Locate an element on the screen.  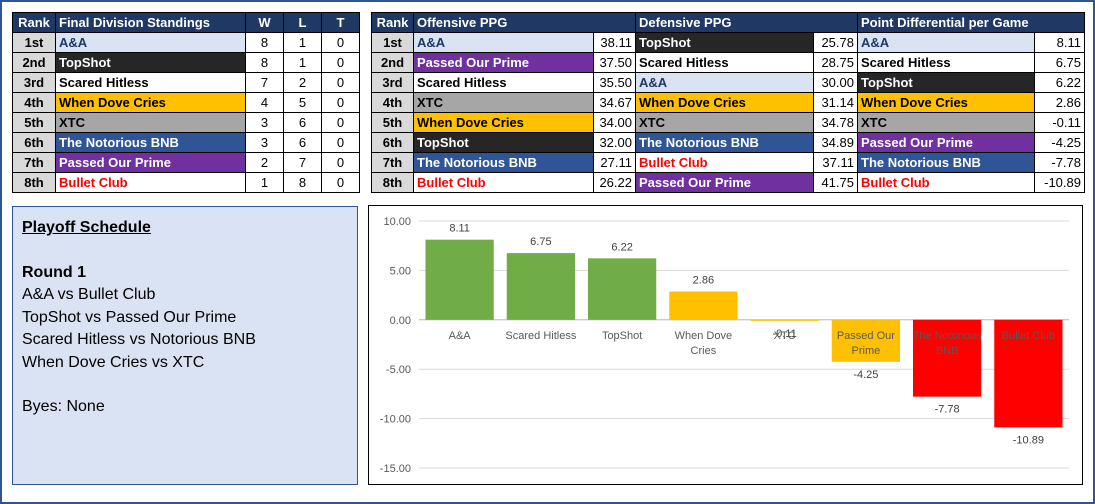
team-cell: When Dove Cries is located at coordinates (150, 102).